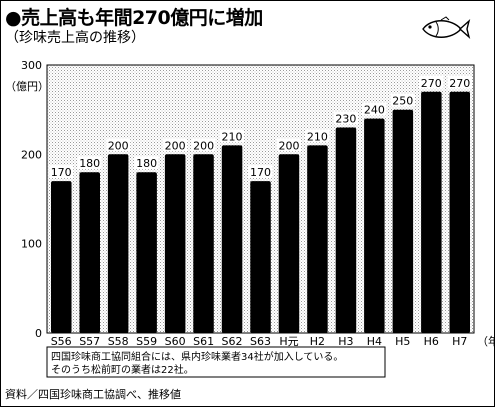 This screenshot has height=407, width=495. I want to click on x-tick-H6: H6, so click(431, 341).